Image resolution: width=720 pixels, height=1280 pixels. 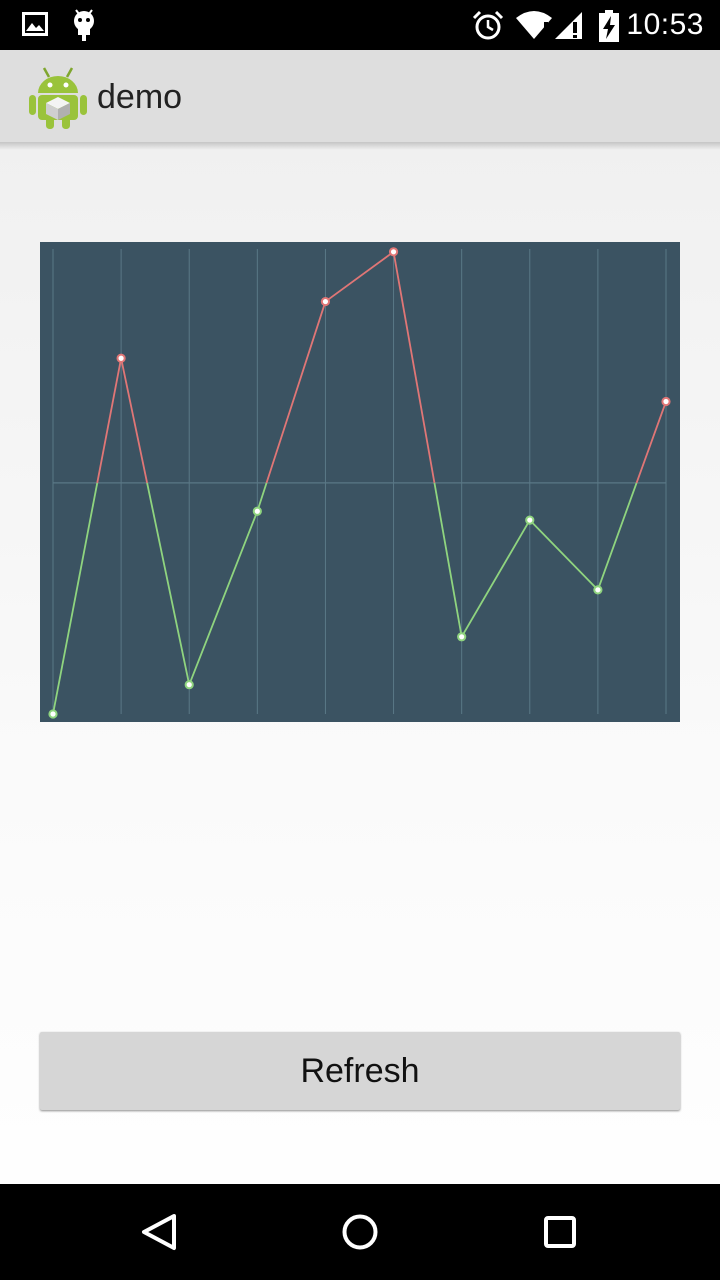 I want to click on wifi-icon, so click(x=534, y=25).